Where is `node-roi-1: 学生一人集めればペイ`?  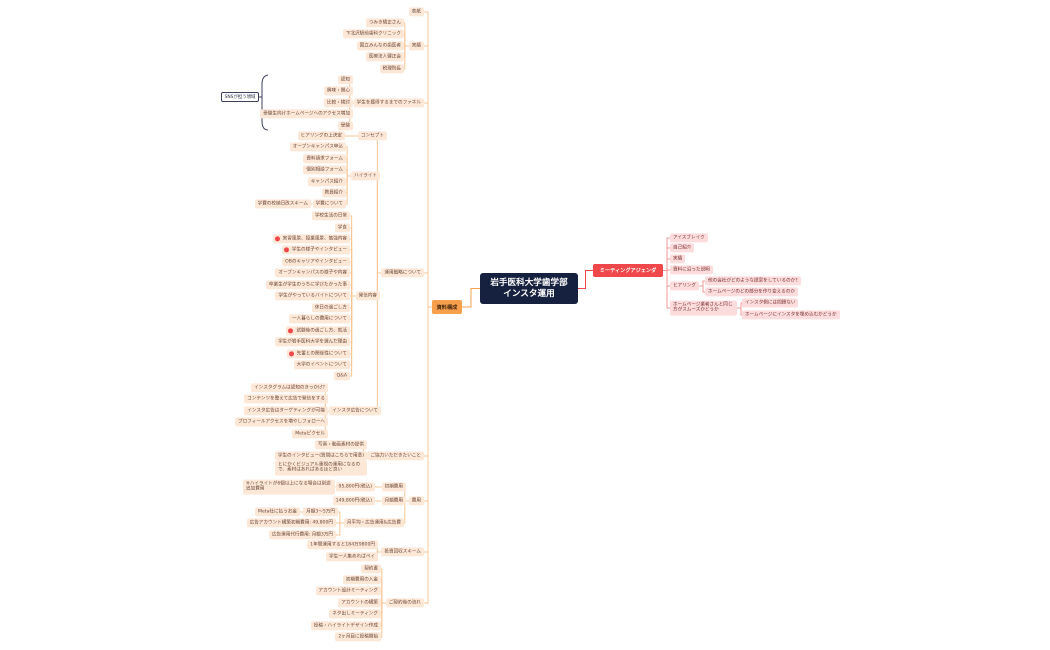 node-roi-1: 学生一人集めればペイ is located at coordinates (352, 557).